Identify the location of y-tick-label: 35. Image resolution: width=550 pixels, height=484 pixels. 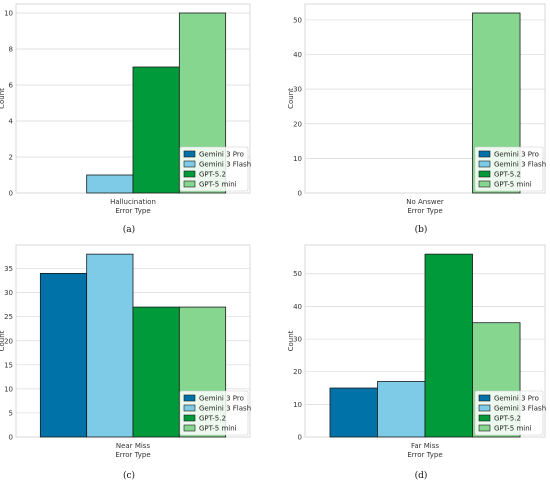
(8, 269).